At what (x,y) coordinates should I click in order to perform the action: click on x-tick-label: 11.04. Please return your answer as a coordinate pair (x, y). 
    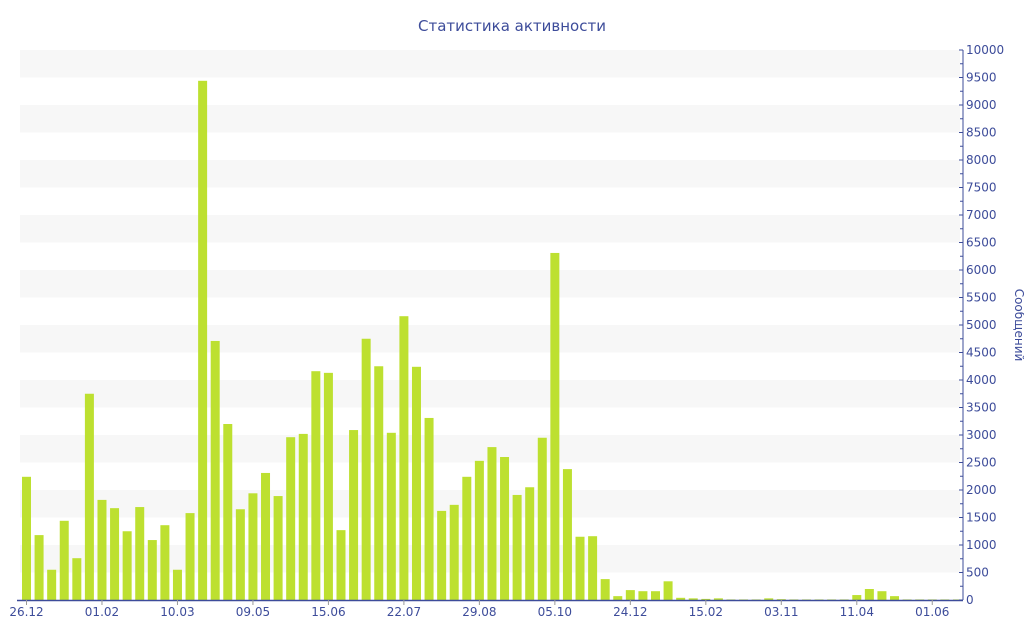
    Looking at the image, I should click on (857, 612).